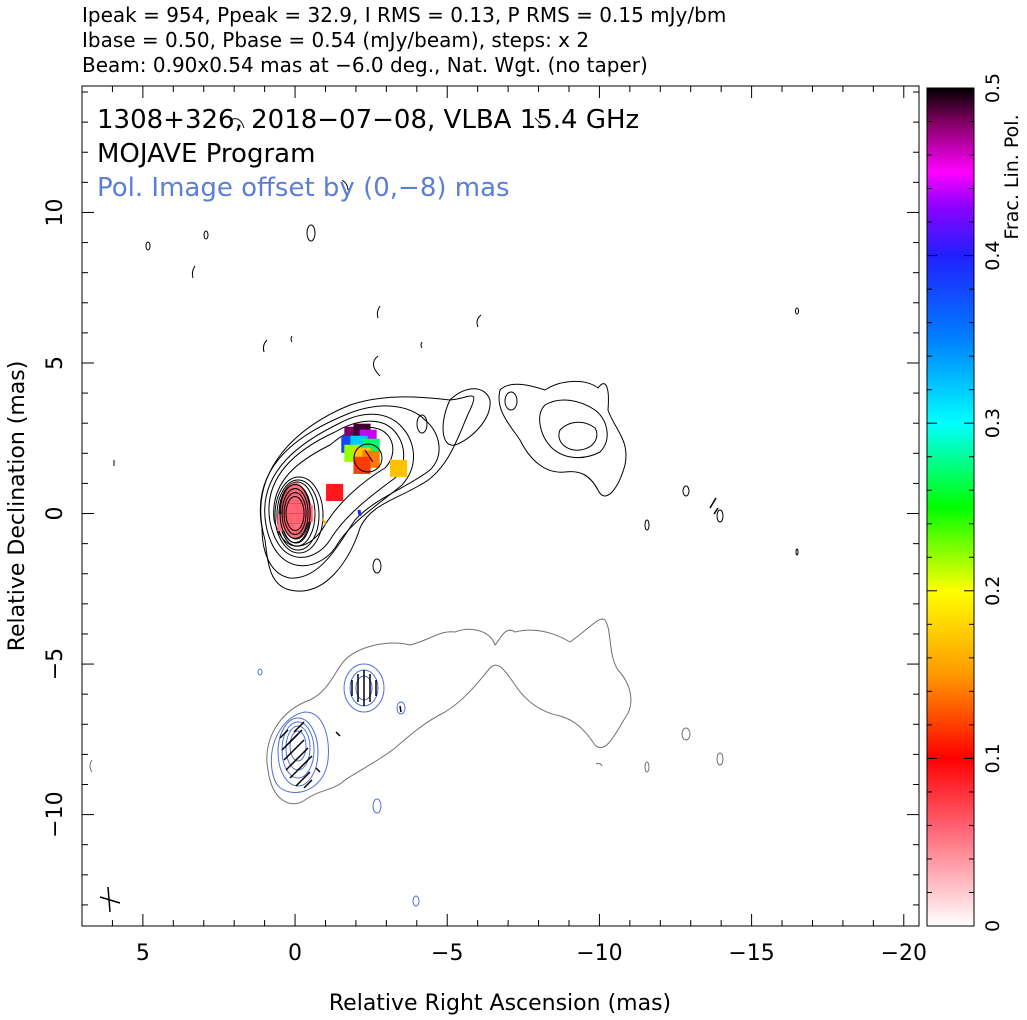 This screenshot has height=1020, width=1027. What do you see at coordinates (1012, 176) in the screenshot?
I see `colorbar-label: Frac. Lin. Pol.` at bounding box center [1012, 176].